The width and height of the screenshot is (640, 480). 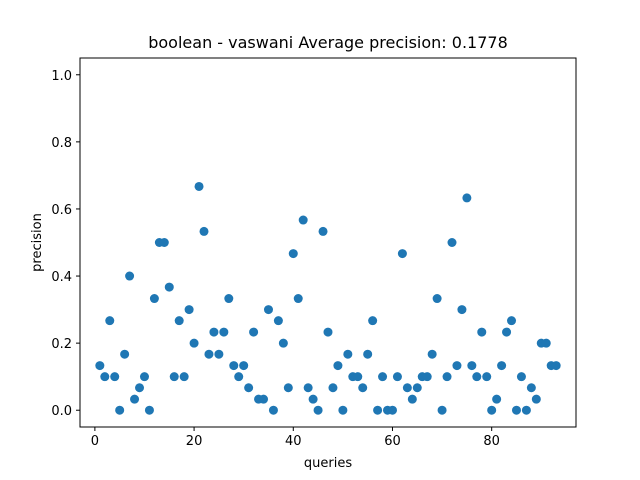 I want to click on y-tick-label: 0.6, so click(x=61, y=210).